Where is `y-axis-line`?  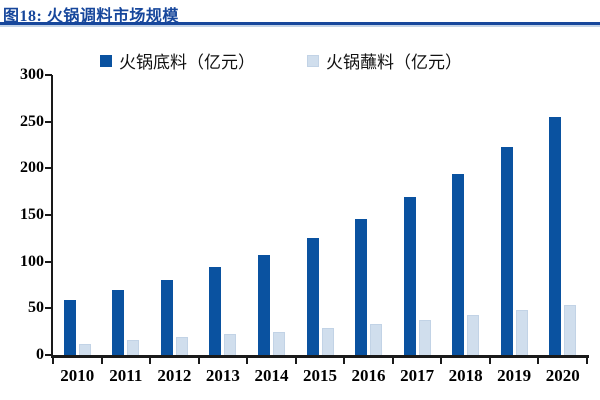 y-axis-line is located at coordinates (52, 216).